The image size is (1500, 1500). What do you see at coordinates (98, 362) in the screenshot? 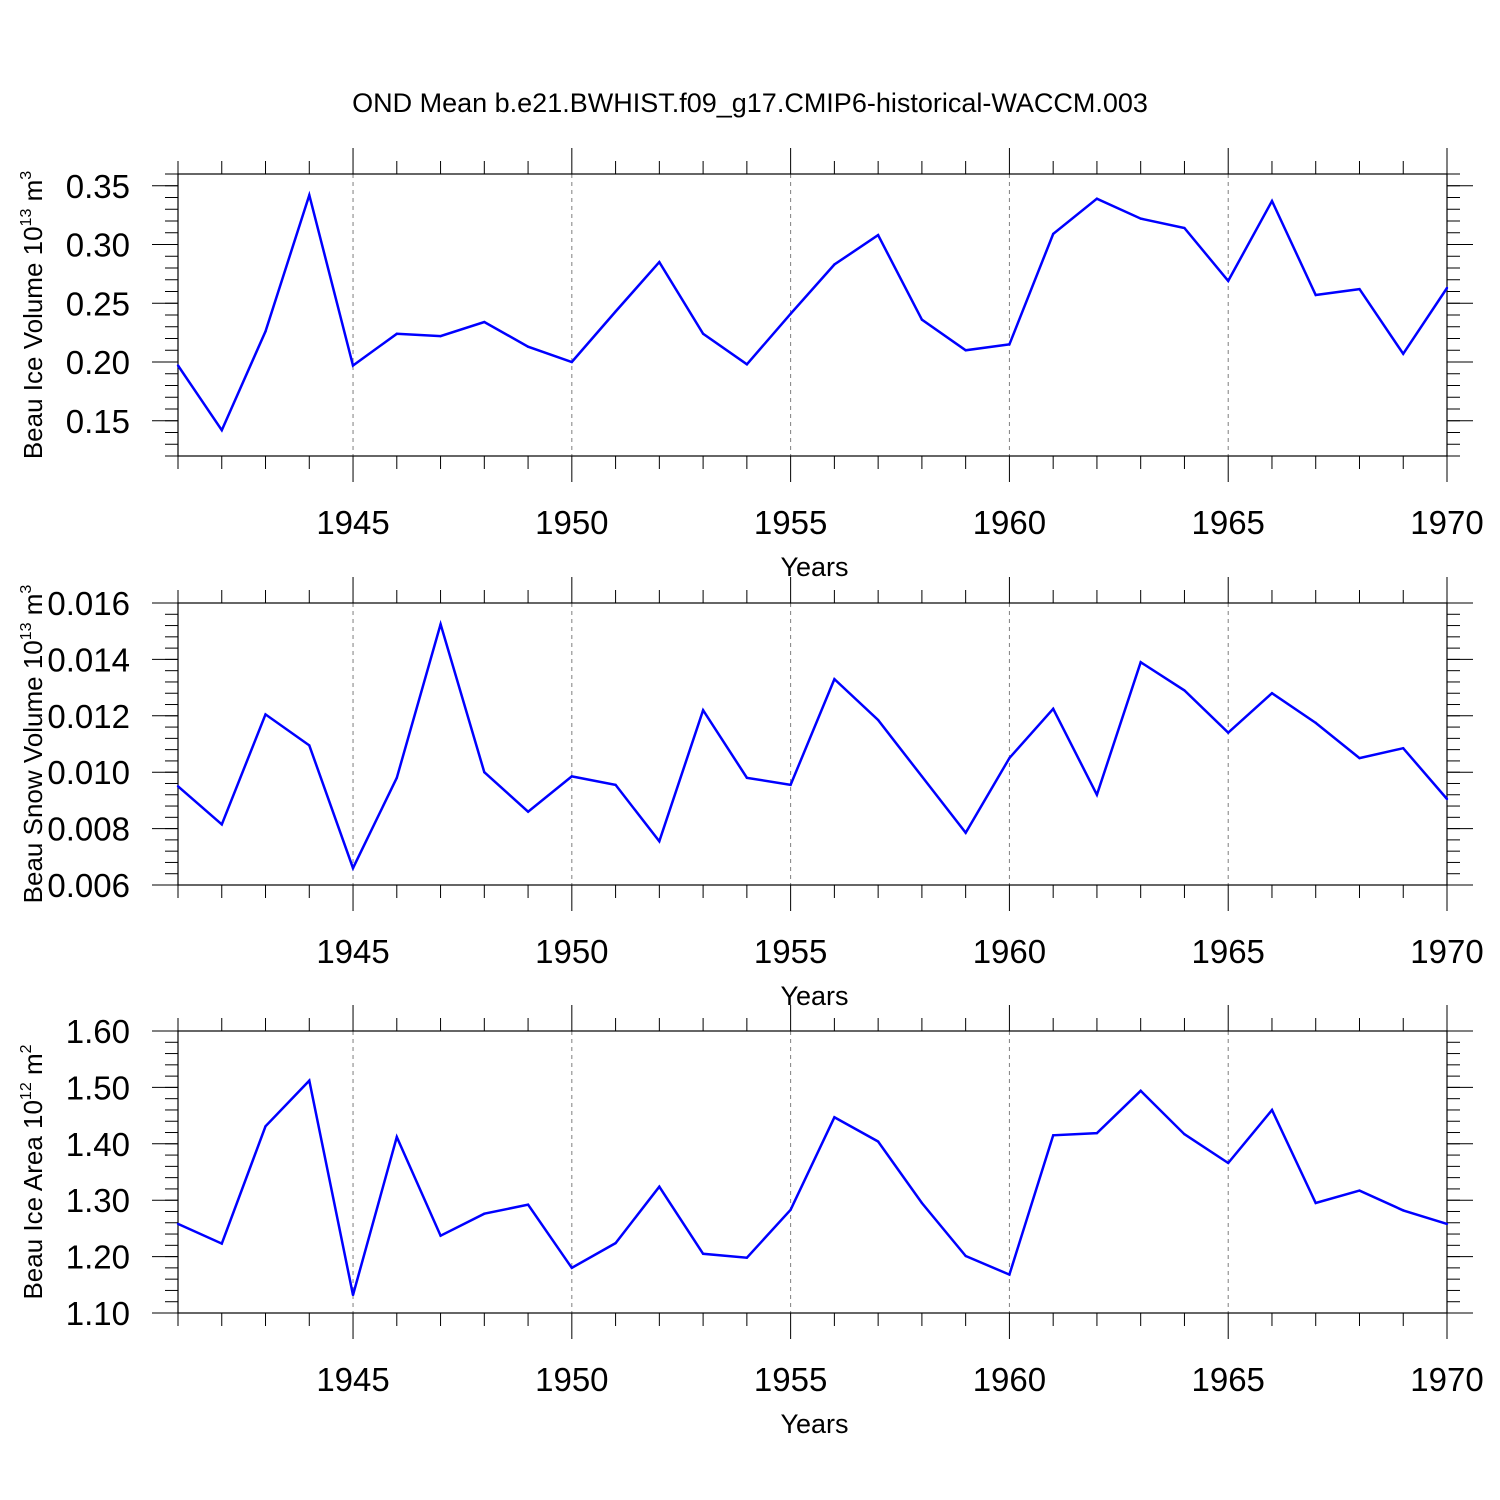
I see `y-tick-label: 0.20` at bounding box center [98, 362].